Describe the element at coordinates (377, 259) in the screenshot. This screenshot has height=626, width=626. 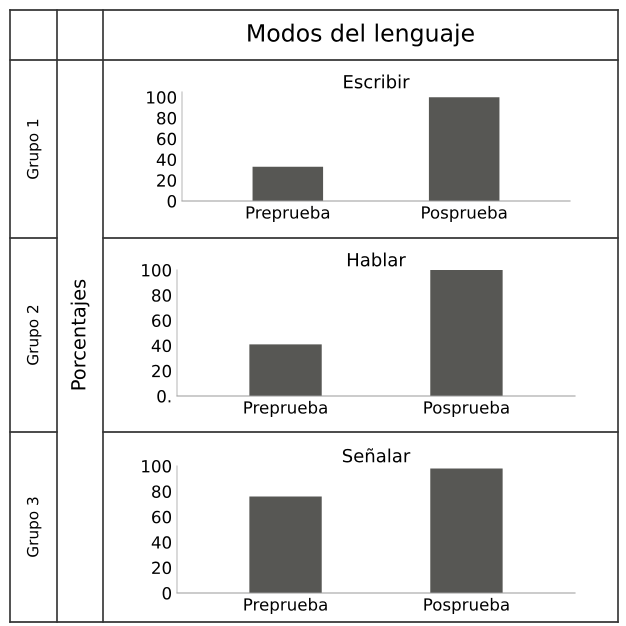
I see `chart-title: Hablar` at that location.